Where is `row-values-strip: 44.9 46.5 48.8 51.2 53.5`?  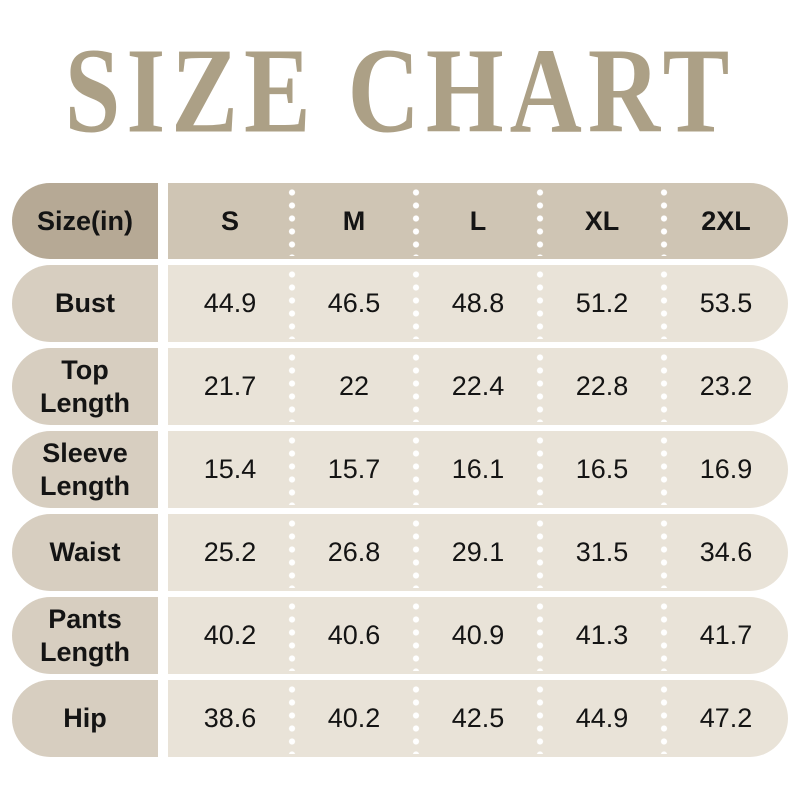 row-values-strip: 44.9 46.5 48.8 51.2 53.5 is located at coordinates (478, 303).